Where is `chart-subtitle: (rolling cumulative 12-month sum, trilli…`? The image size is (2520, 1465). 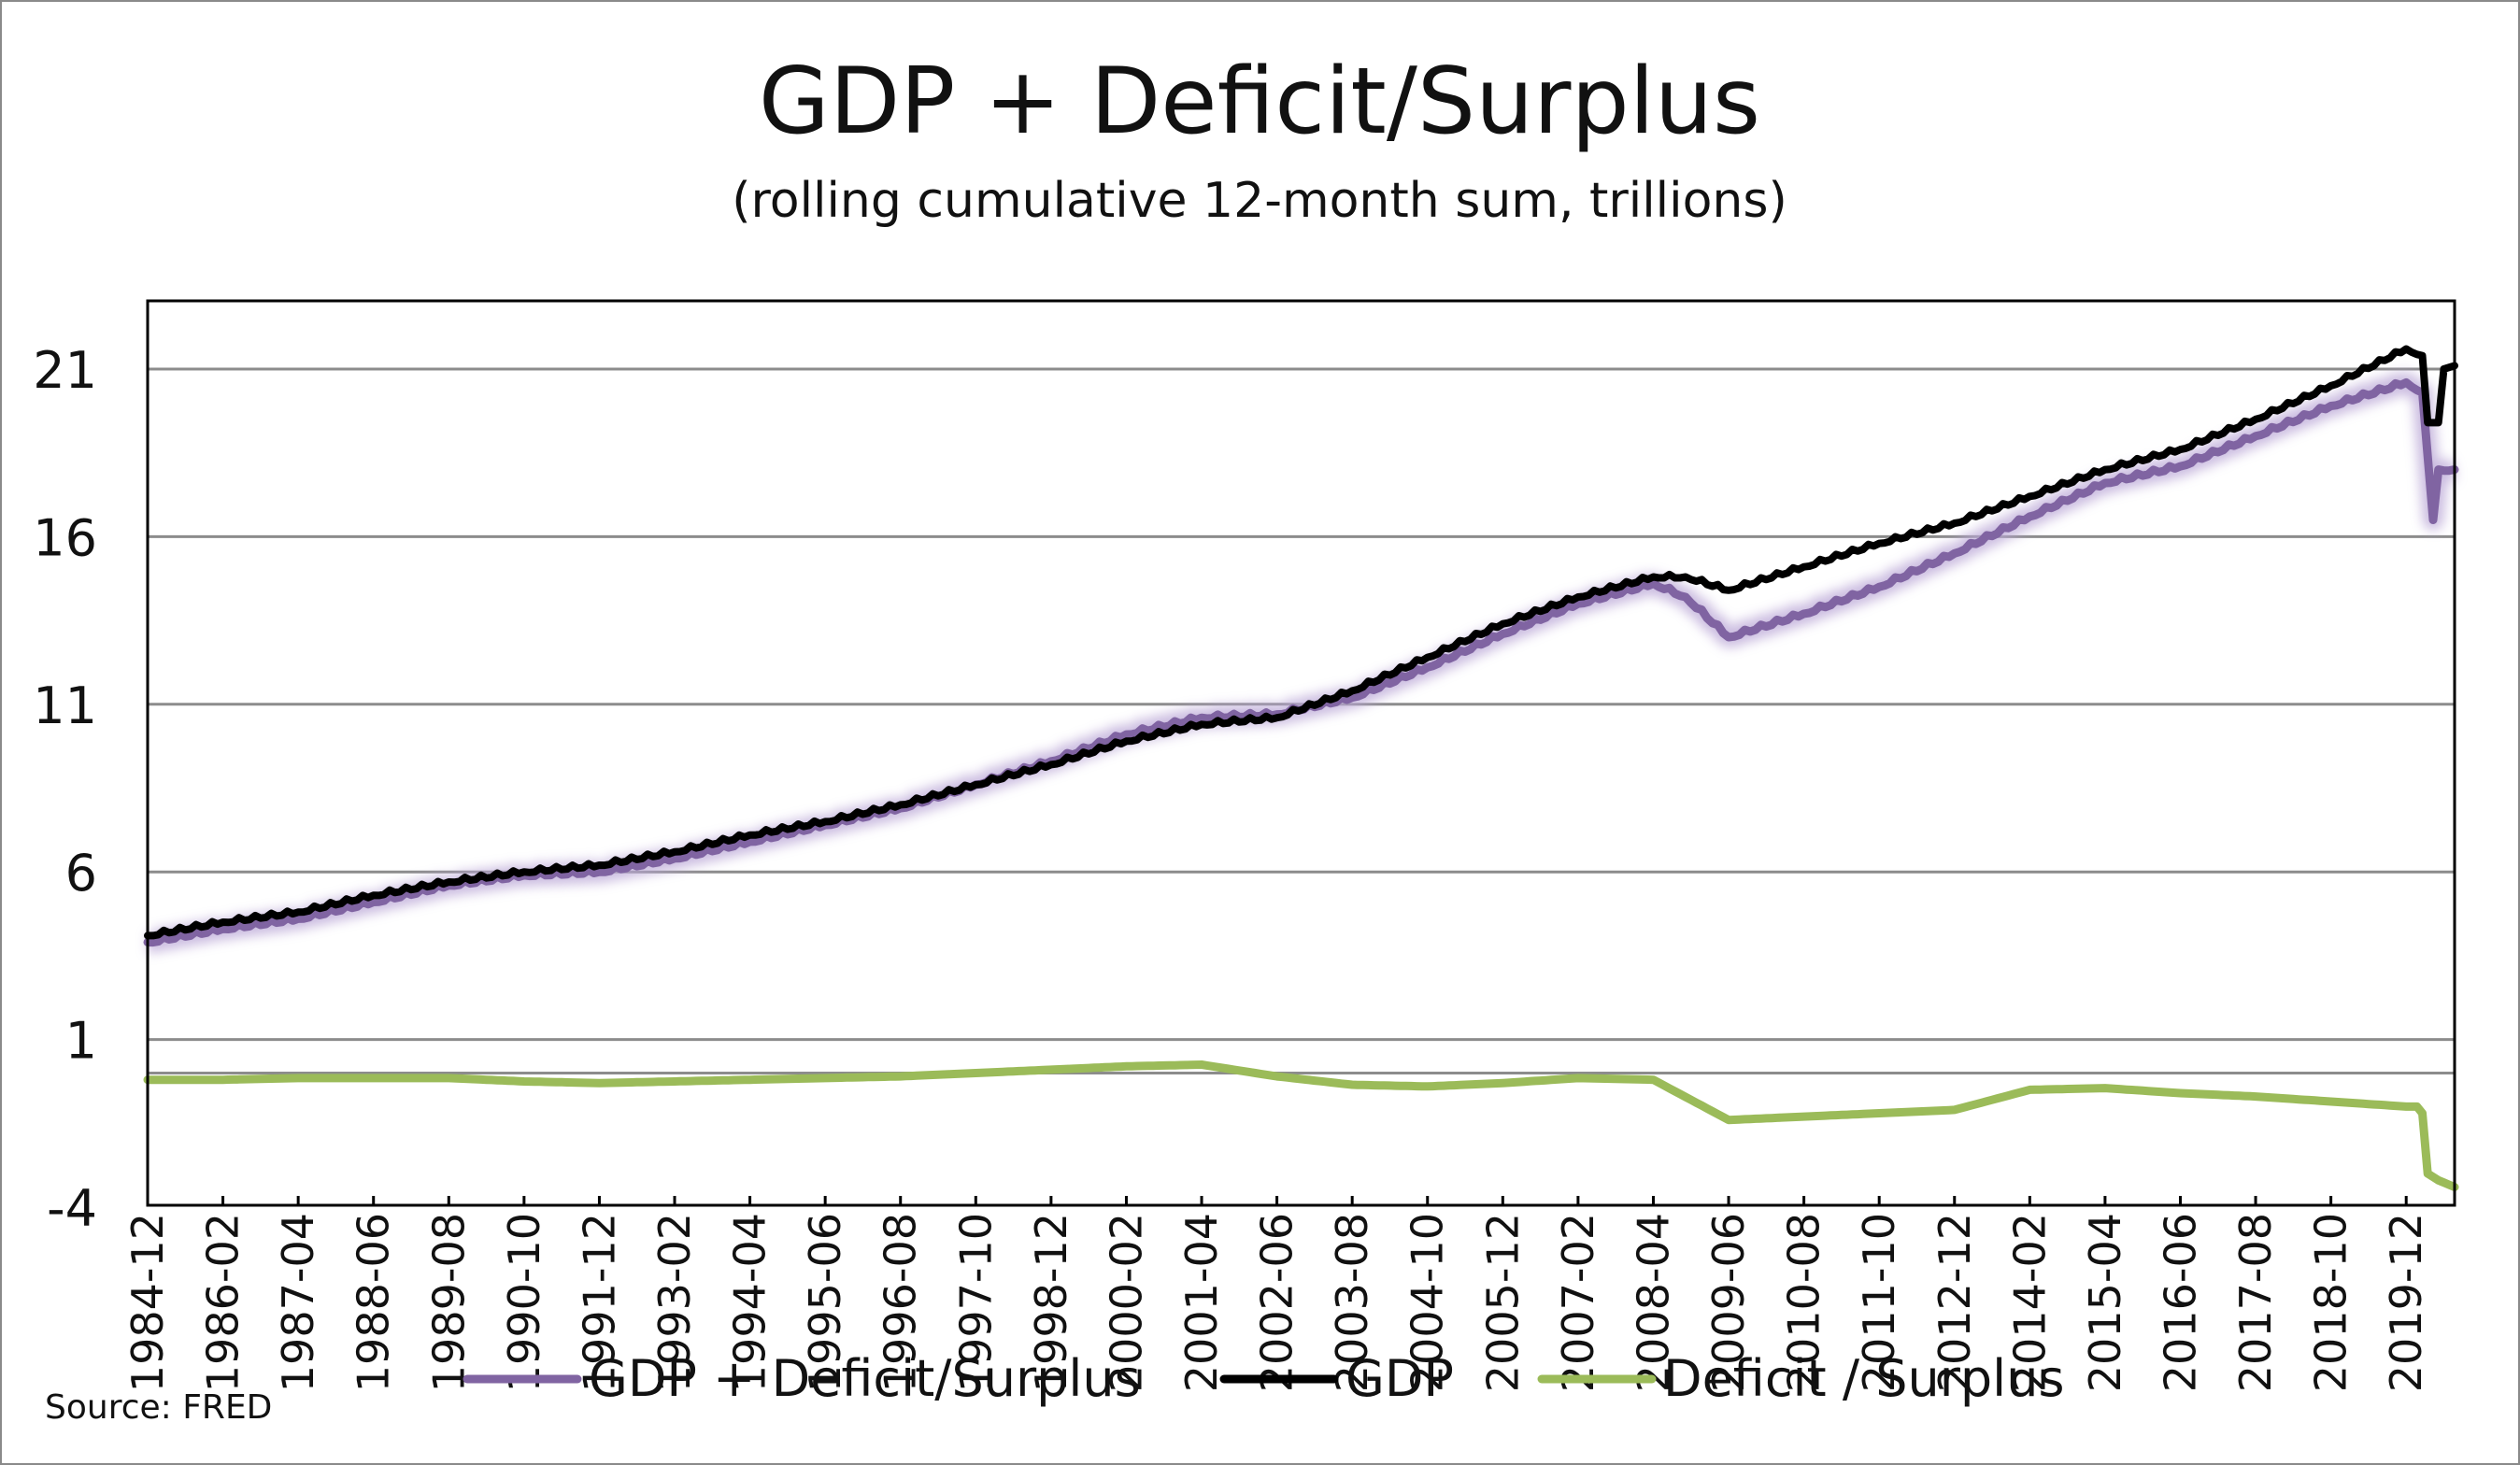 chart-subtitle: (rolling cumulative 12-month sum, trilli… is located at coordinates (1259, 201).